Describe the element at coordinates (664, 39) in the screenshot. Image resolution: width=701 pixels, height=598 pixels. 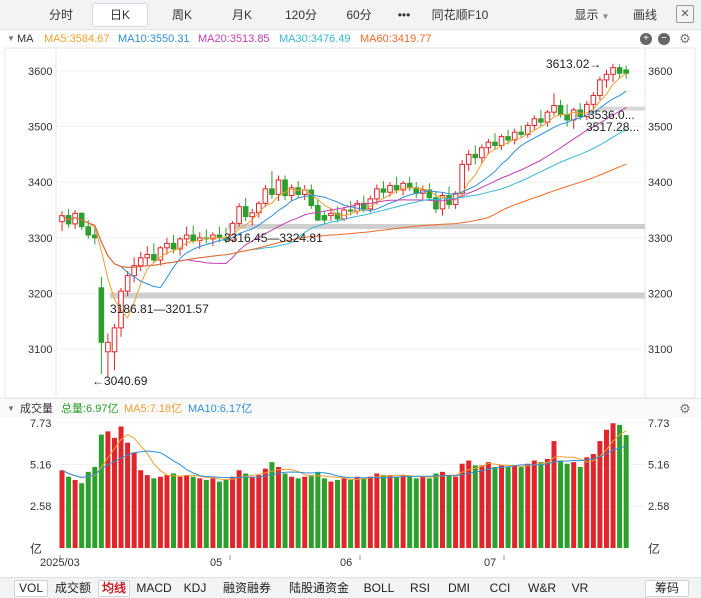
I see `zoom-out-icon: −` at that location.